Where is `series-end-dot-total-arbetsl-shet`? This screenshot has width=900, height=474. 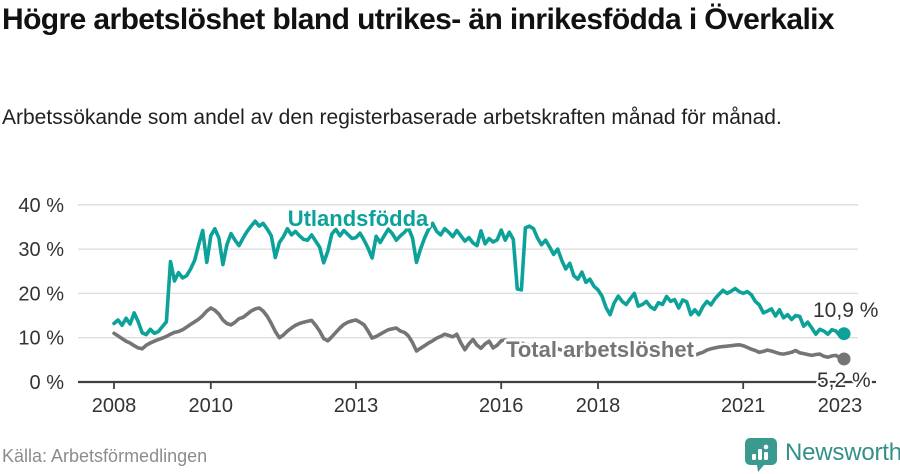 series-end-dot-total-arbetsl-shet is located at coordinates (844, 359).